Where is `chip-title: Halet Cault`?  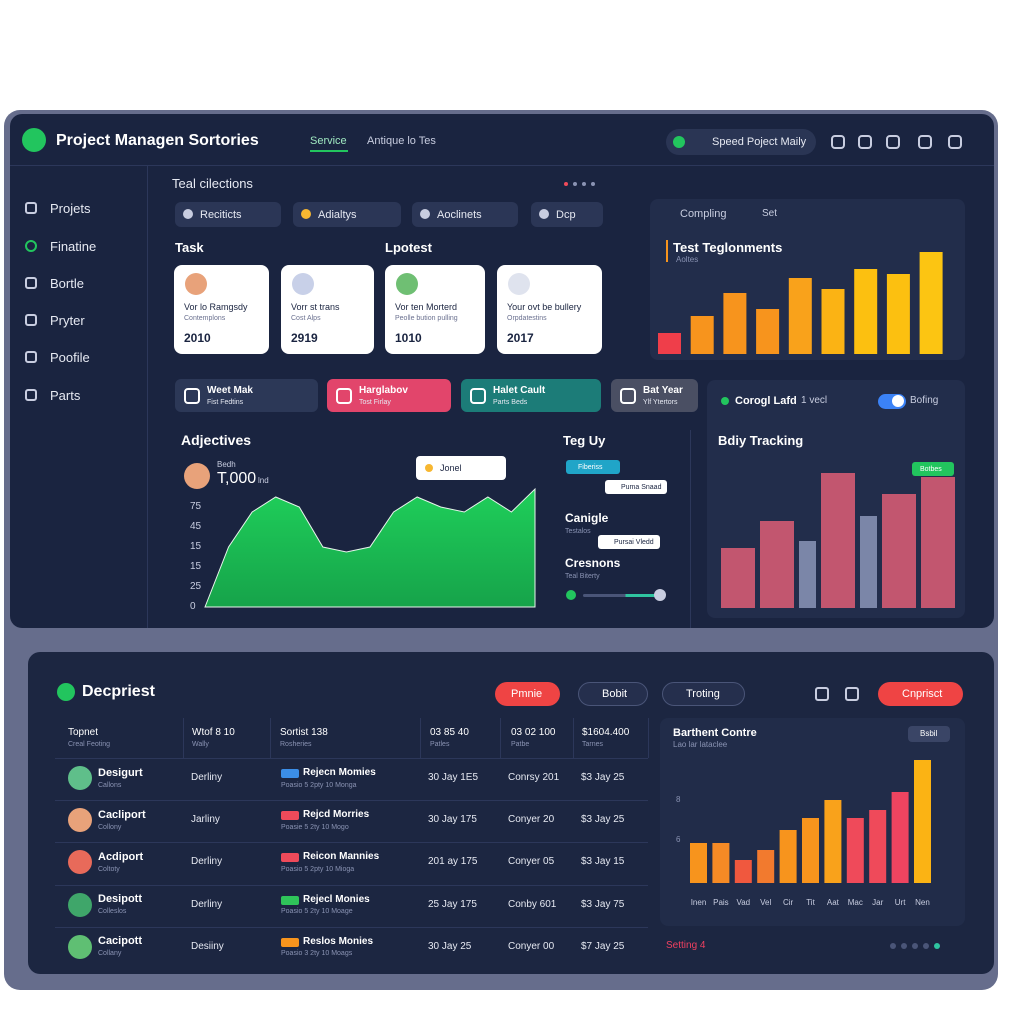 chip-title: Halet Cault is located at coordinates (519, 390).